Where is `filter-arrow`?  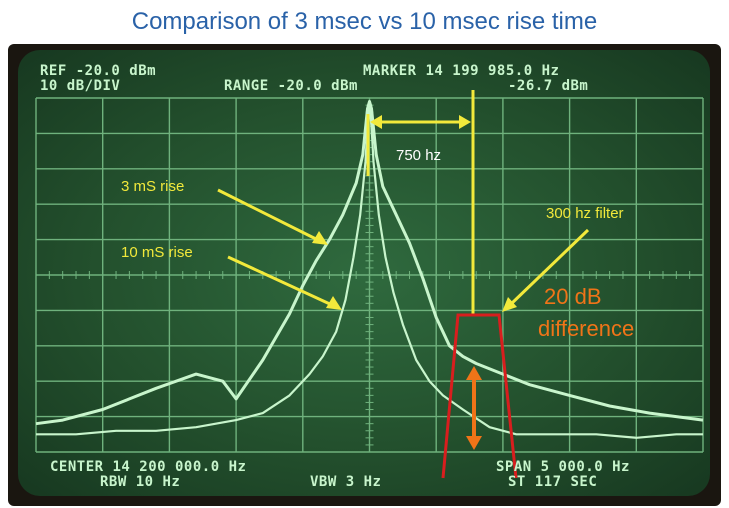 filter-arrow is located at coordinates (549, 267).